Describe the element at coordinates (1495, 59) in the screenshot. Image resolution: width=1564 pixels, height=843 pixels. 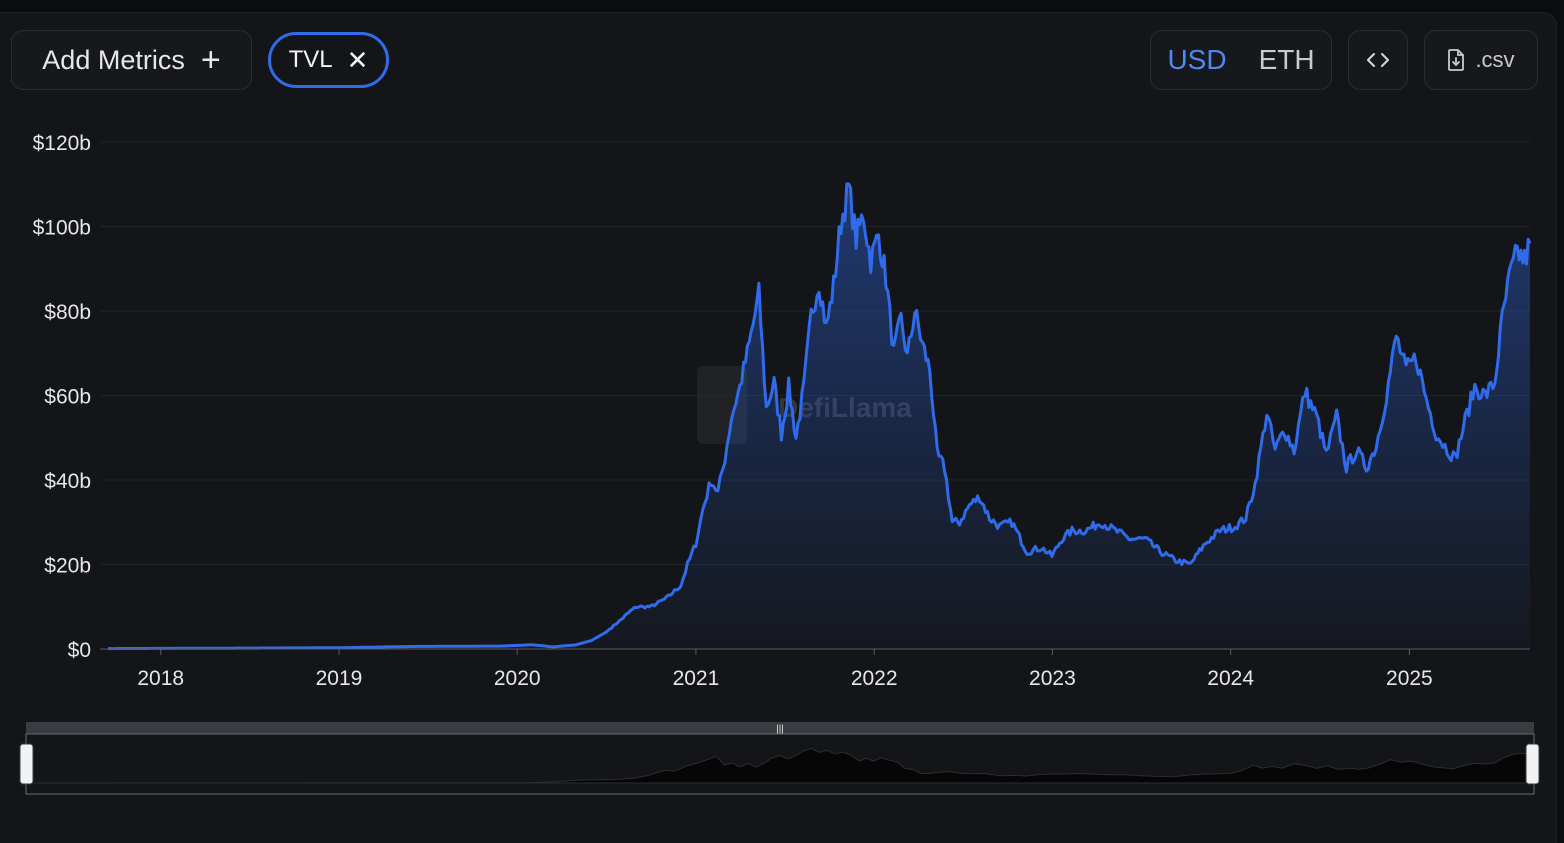
I see `csv-label: .csv` at that location.